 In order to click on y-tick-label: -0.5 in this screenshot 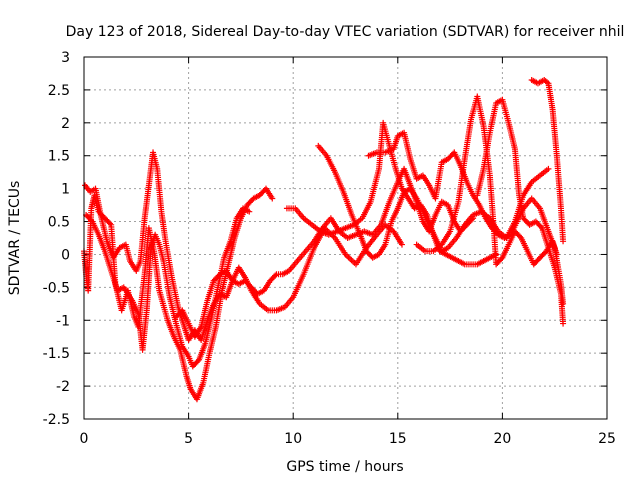, I will do `click(56, 288)`.